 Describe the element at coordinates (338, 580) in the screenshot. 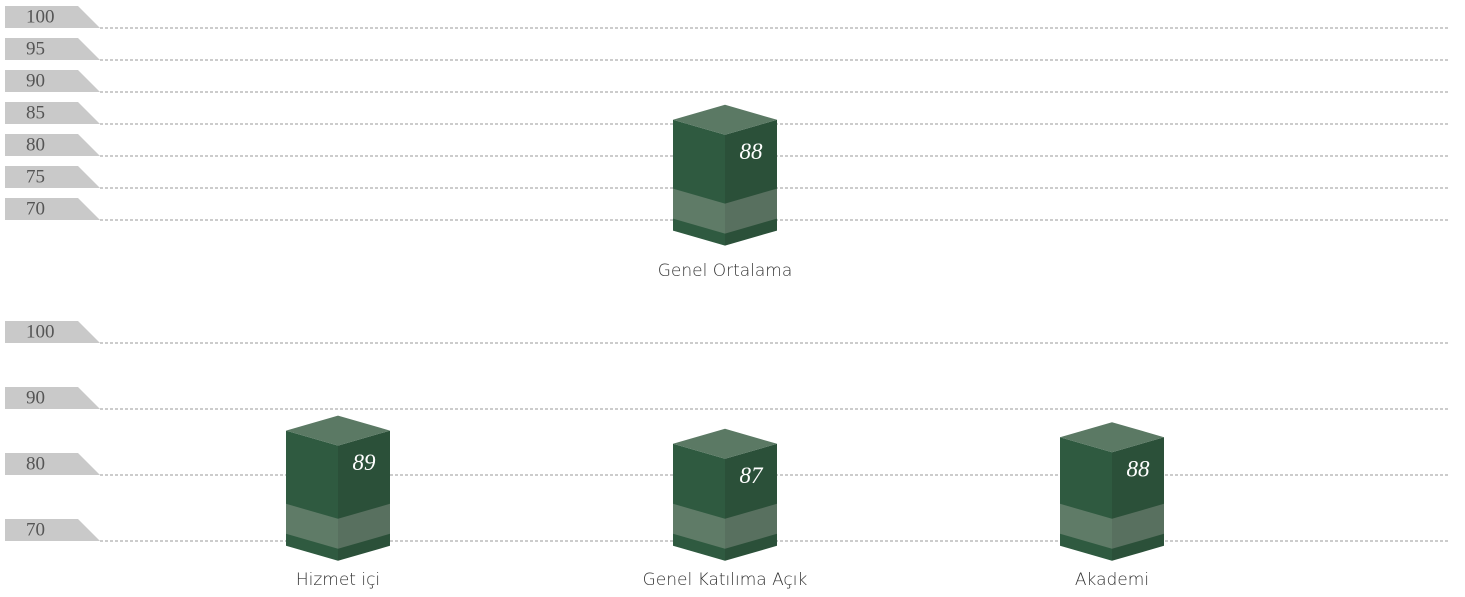

I see `category-label: Hizmet içi` at that location.